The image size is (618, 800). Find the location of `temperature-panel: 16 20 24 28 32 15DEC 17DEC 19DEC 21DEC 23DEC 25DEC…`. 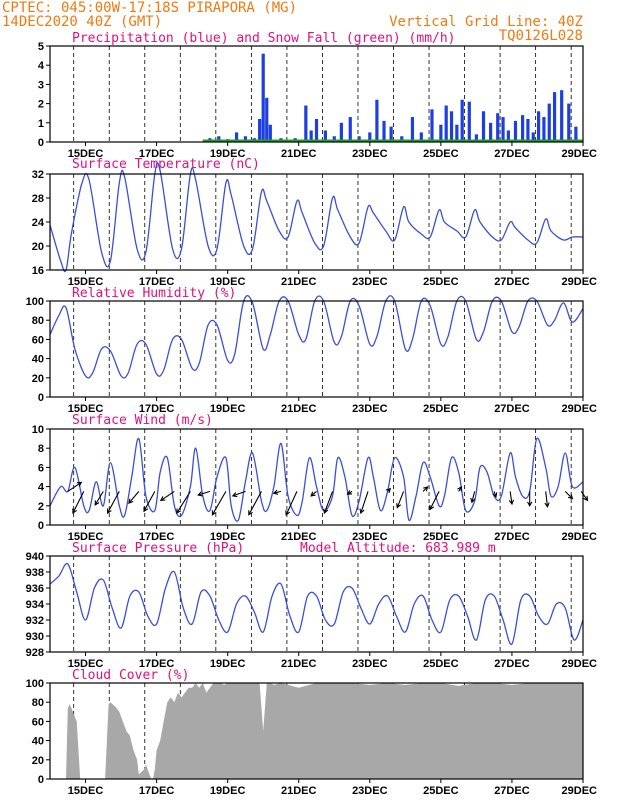

temperature-panel: 16 20 24 28 32 15DEC 17DEC 19DEC 21DEC 23DEC 25DEC… is located at coordinates (314, 225).